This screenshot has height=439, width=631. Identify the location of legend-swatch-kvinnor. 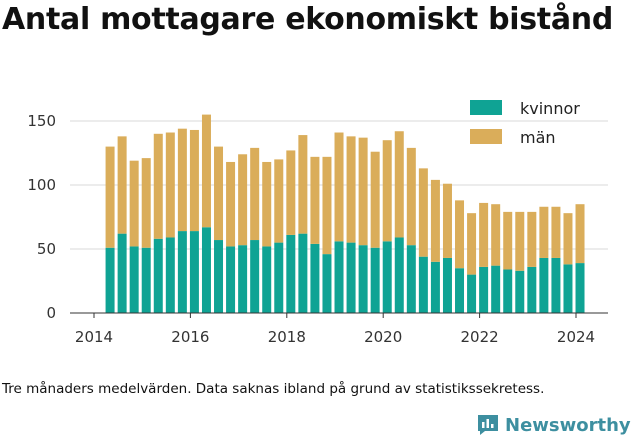
(486, 107).